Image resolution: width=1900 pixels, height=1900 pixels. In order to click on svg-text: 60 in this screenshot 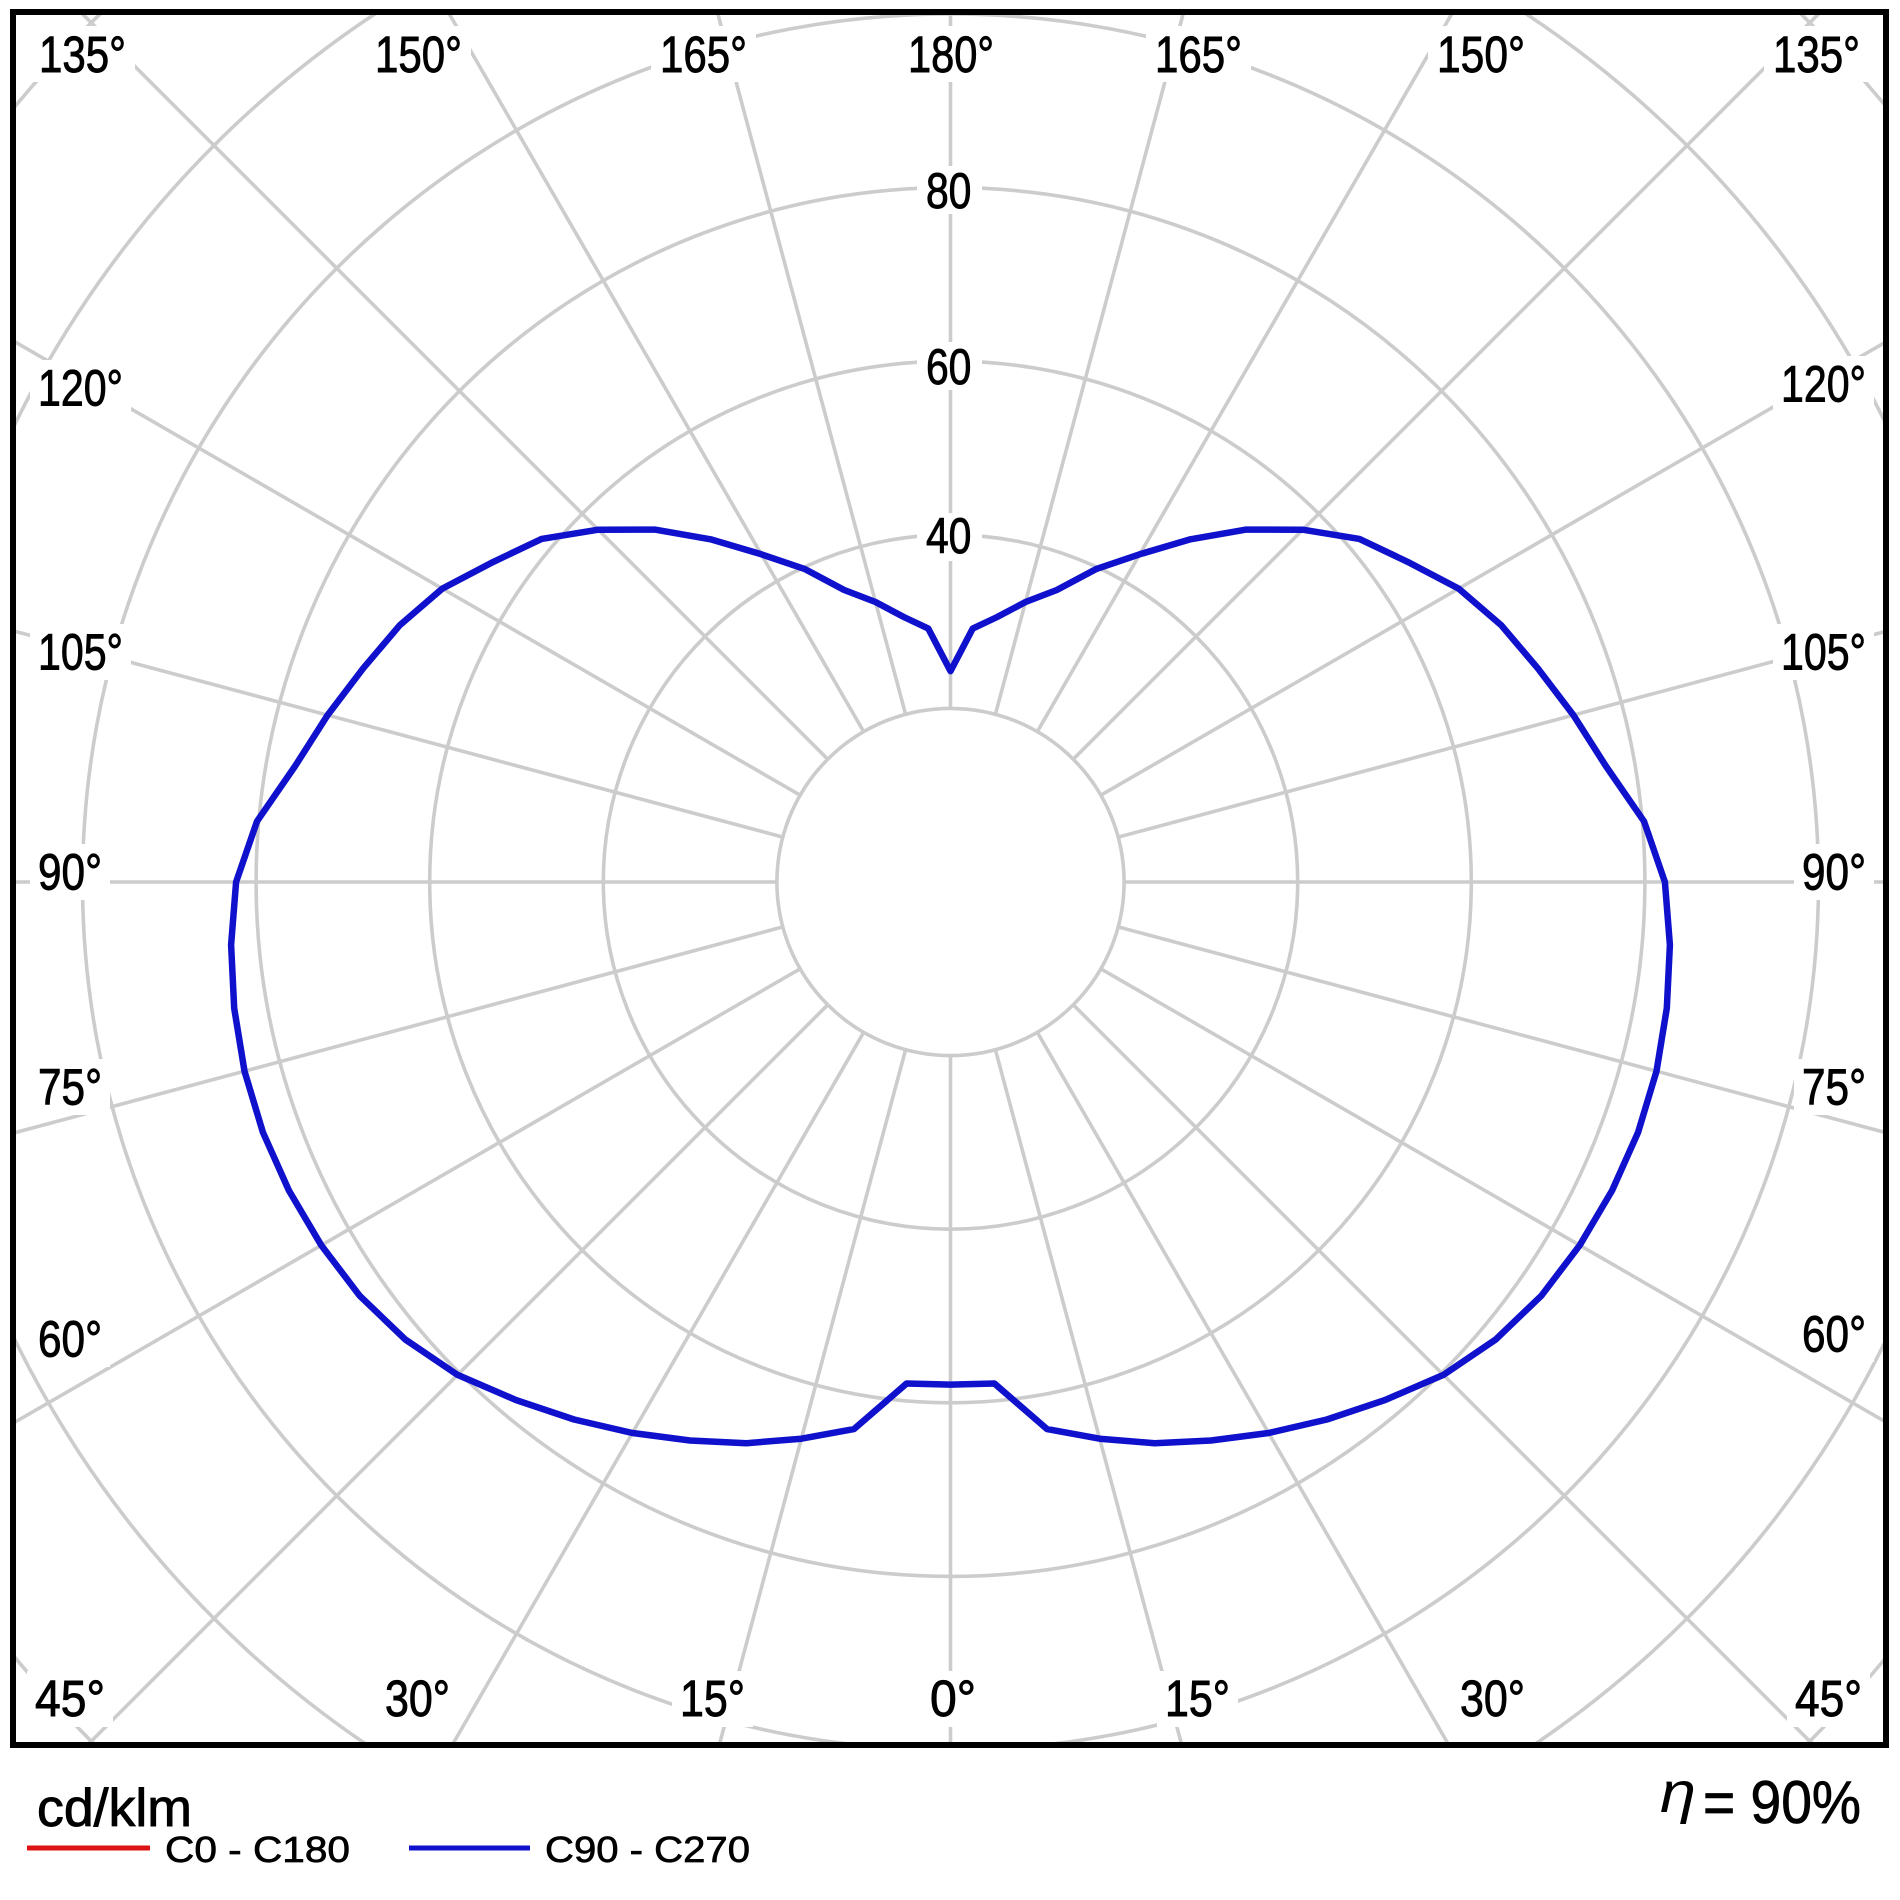, I will do `click(949, 367)`.